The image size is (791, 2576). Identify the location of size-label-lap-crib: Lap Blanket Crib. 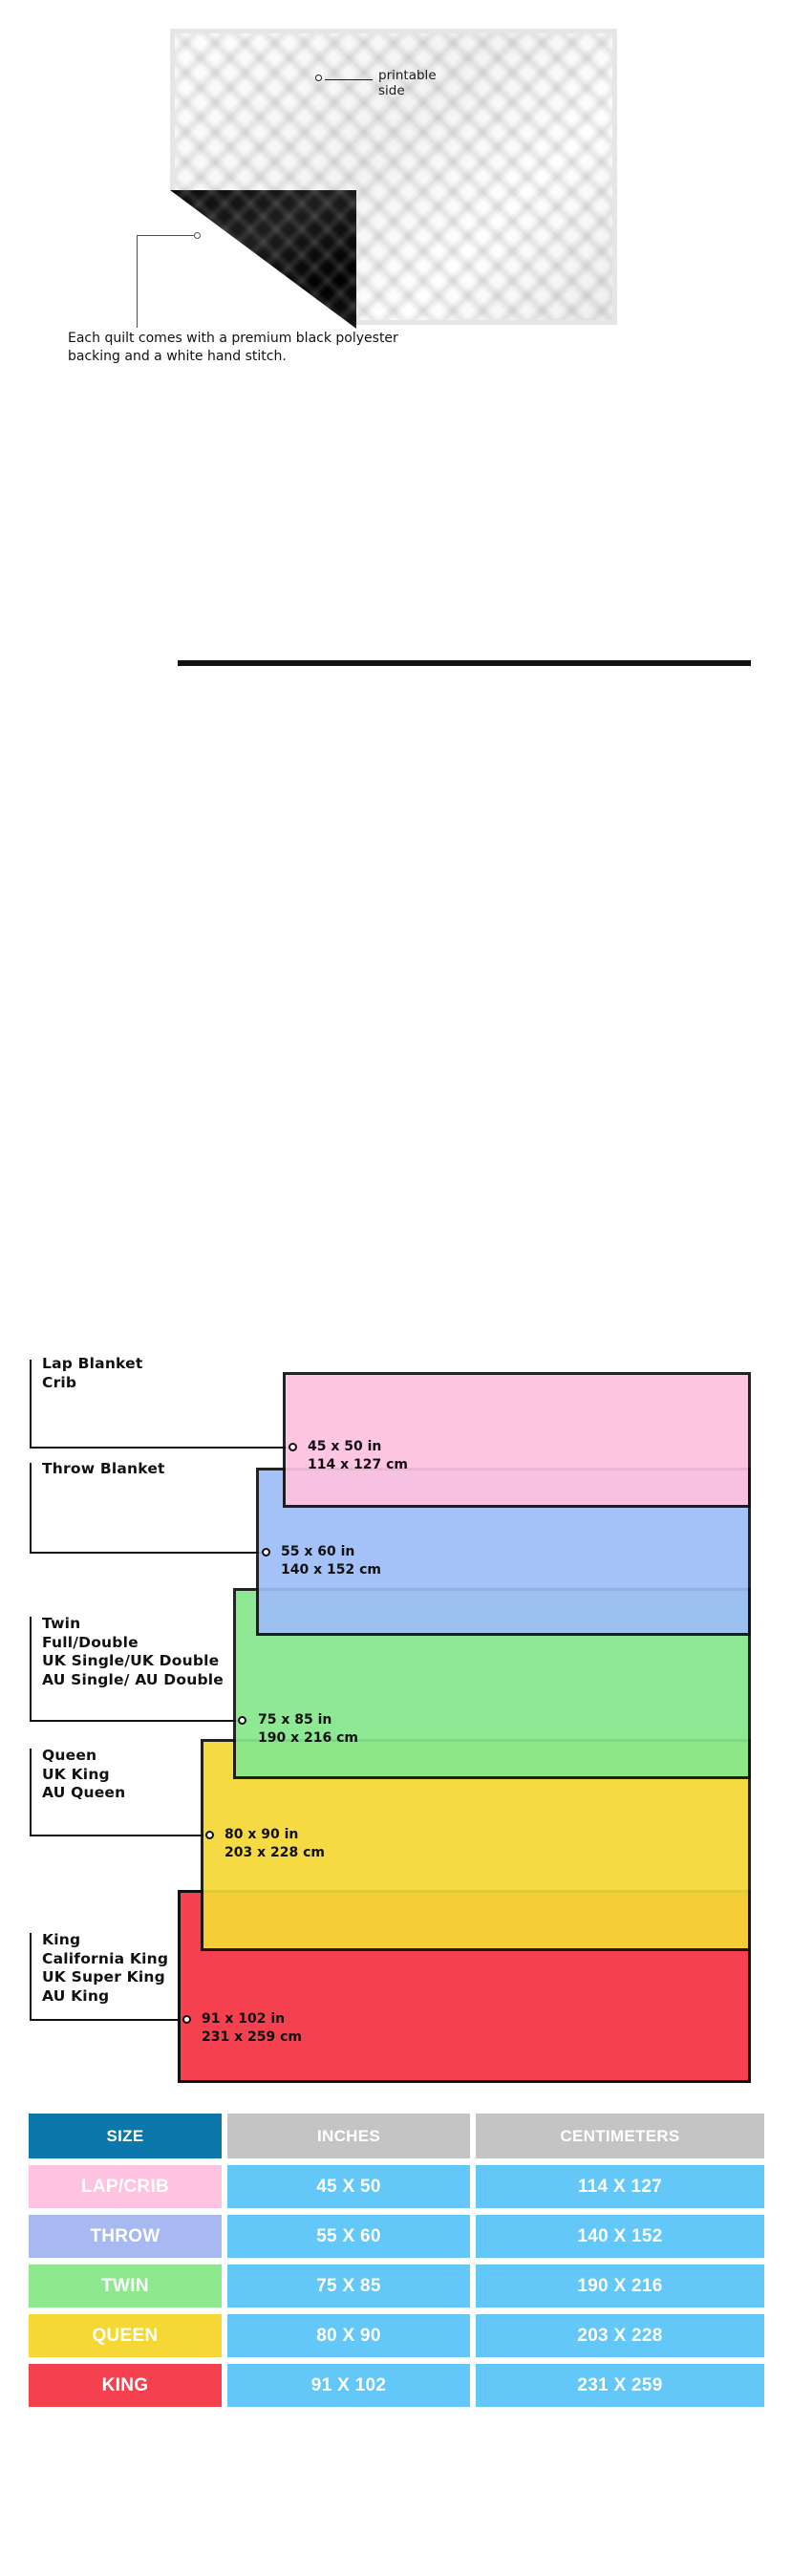
(92, 1373).